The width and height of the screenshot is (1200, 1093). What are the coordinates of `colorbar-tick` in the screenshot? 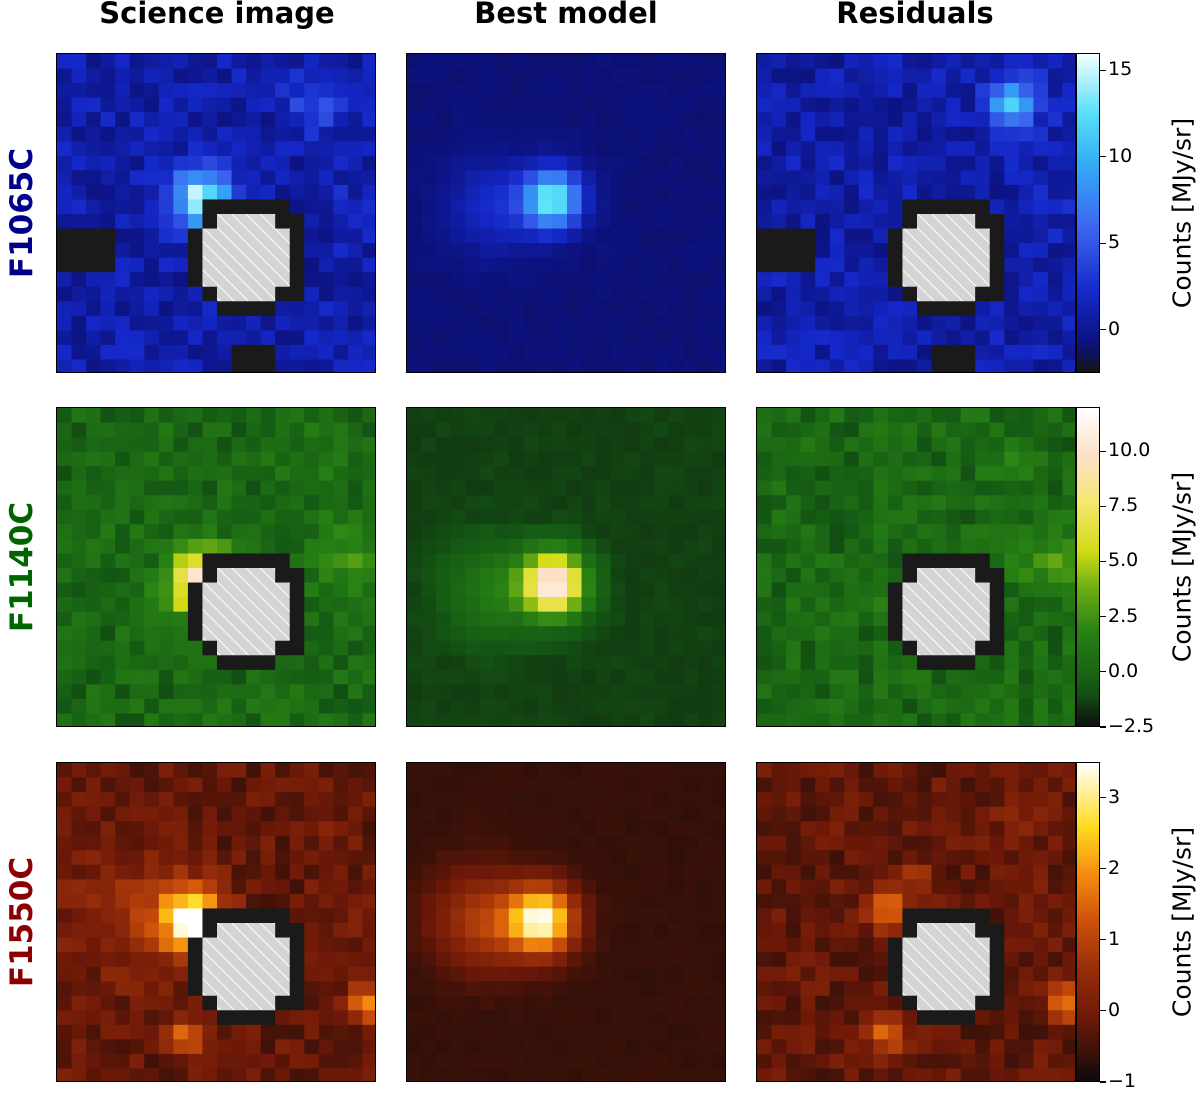 It's located at (1103, 451).